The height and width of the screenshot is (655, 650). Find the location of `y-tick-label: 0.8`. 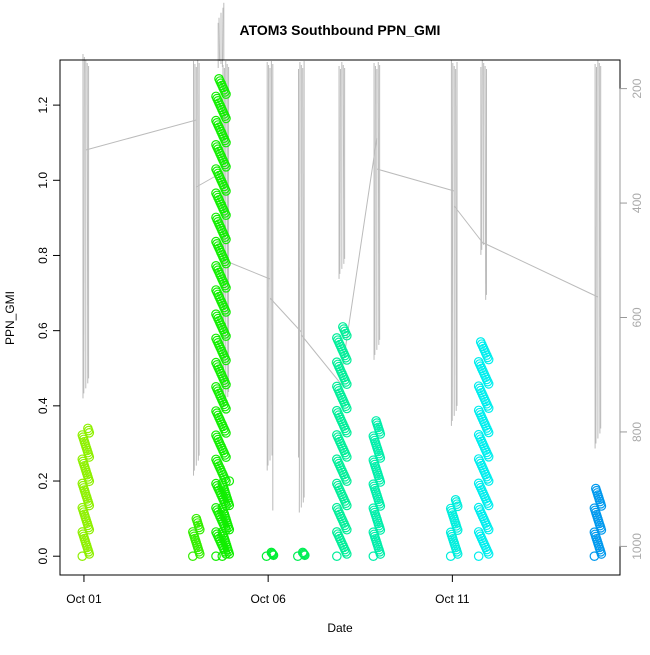

y-tick-label: 0.8 is located at coordinates (43, 255).